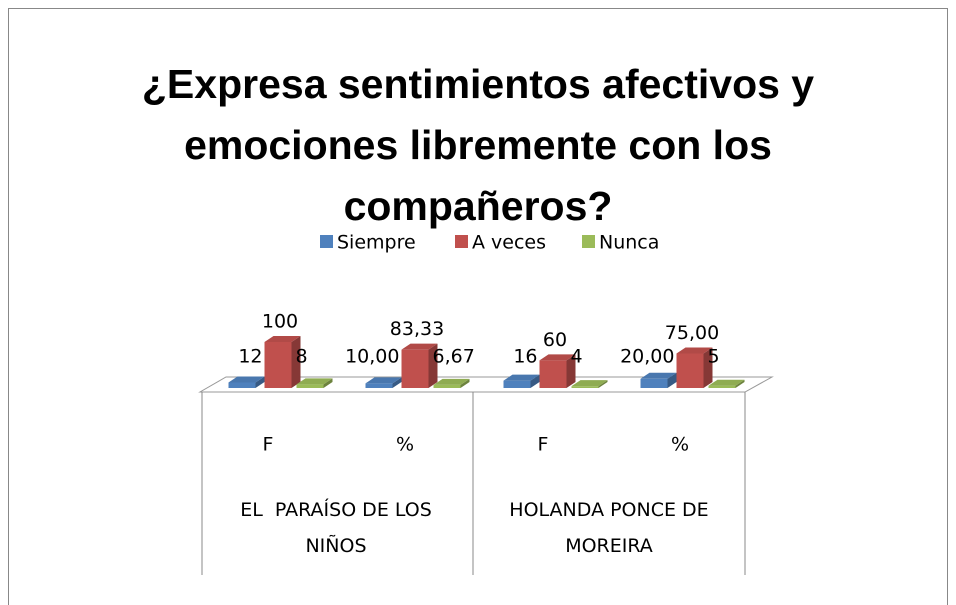  Describe the element at coordinates (714, 357) in the screenshot. I see `data-label: 5` at that location.